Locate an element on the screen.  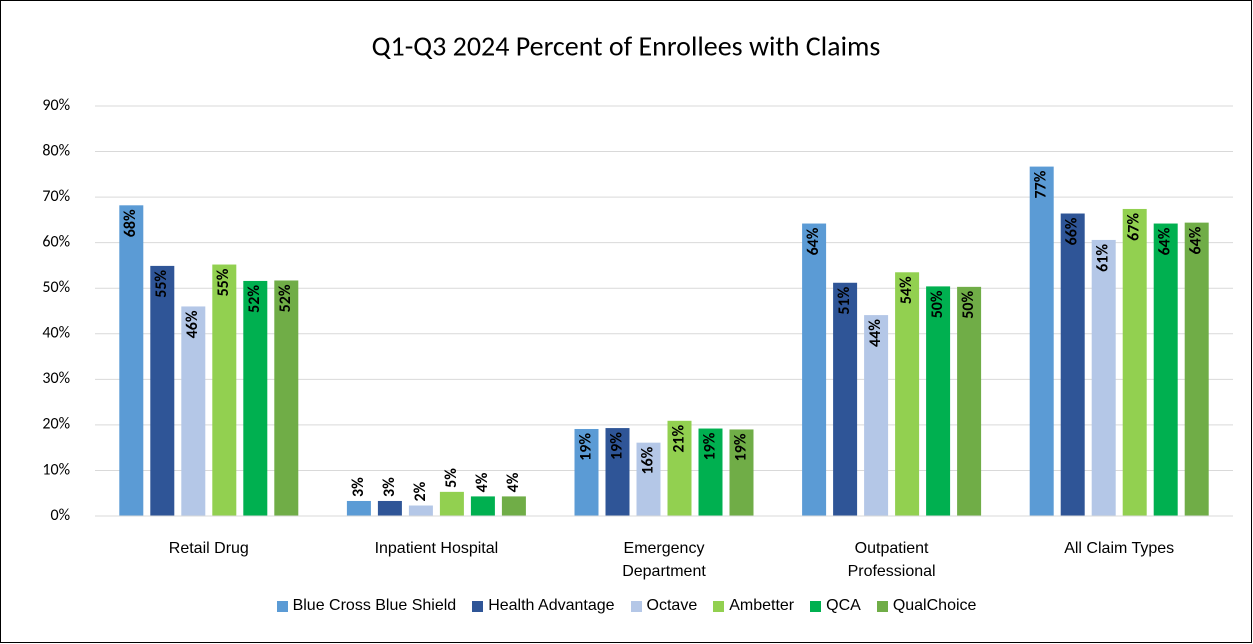
data-label: 61% is located at coordinates (1103, 258).